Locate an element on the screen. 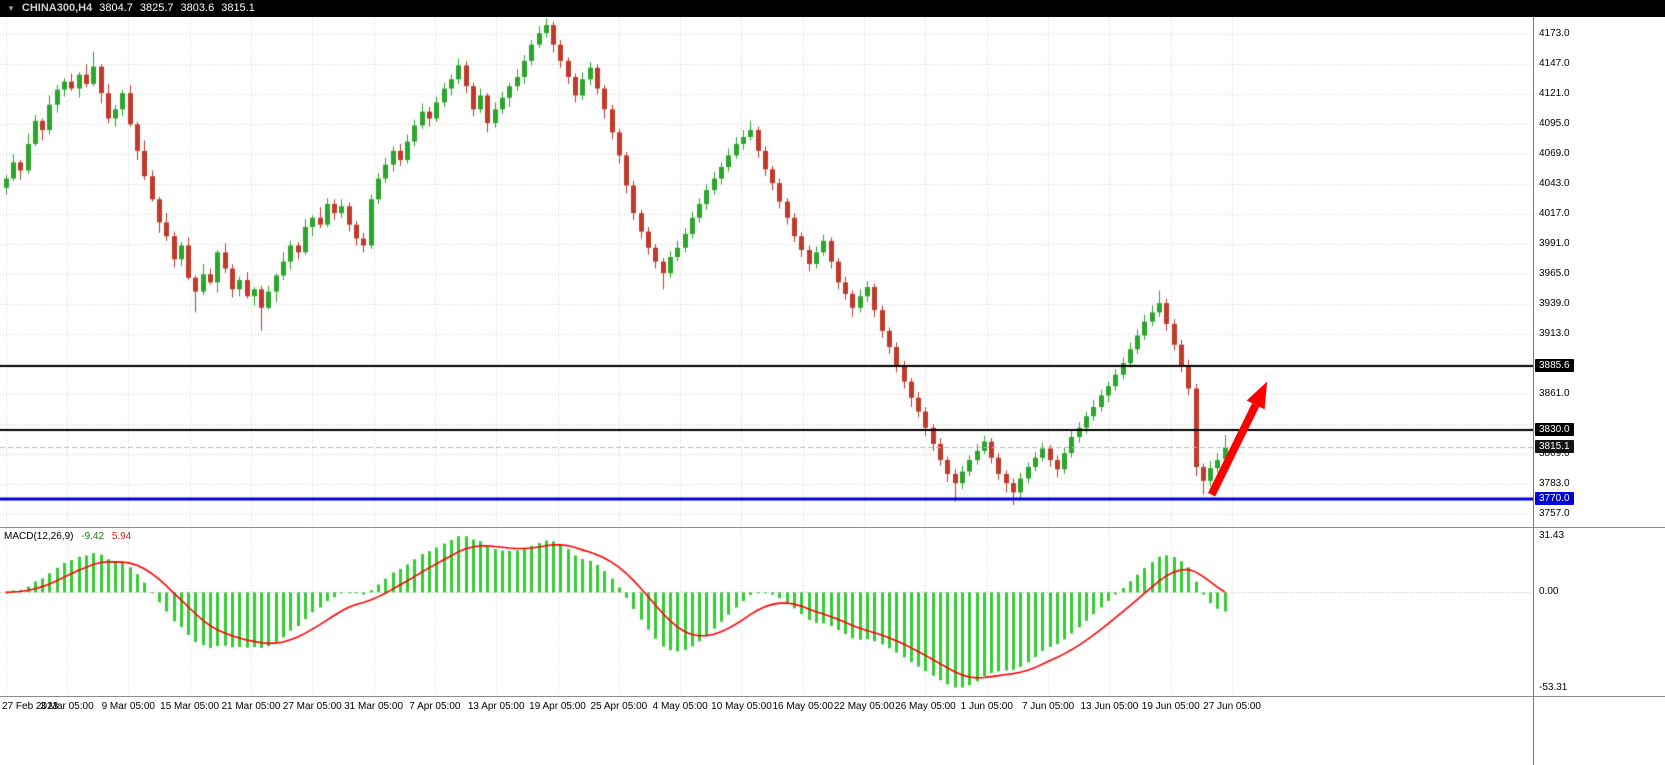 The width and height of the screenshot is (1665, 765). ohlc-low-value: 3803.6 is located at coordinates (197, 8).